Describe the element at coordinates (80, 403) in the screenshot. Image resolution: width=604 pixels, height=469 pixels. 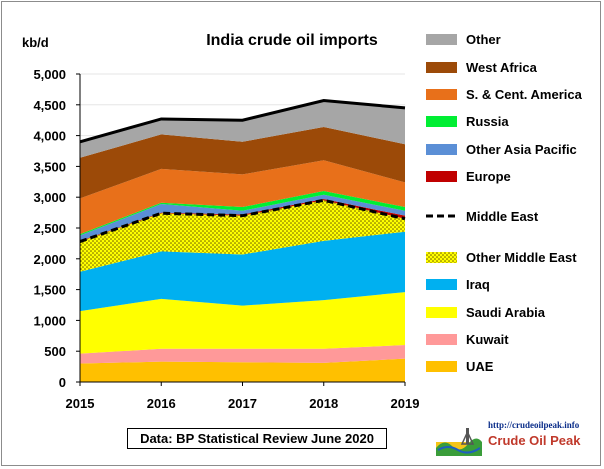
I see `x-tick-label: 2015` at that location.